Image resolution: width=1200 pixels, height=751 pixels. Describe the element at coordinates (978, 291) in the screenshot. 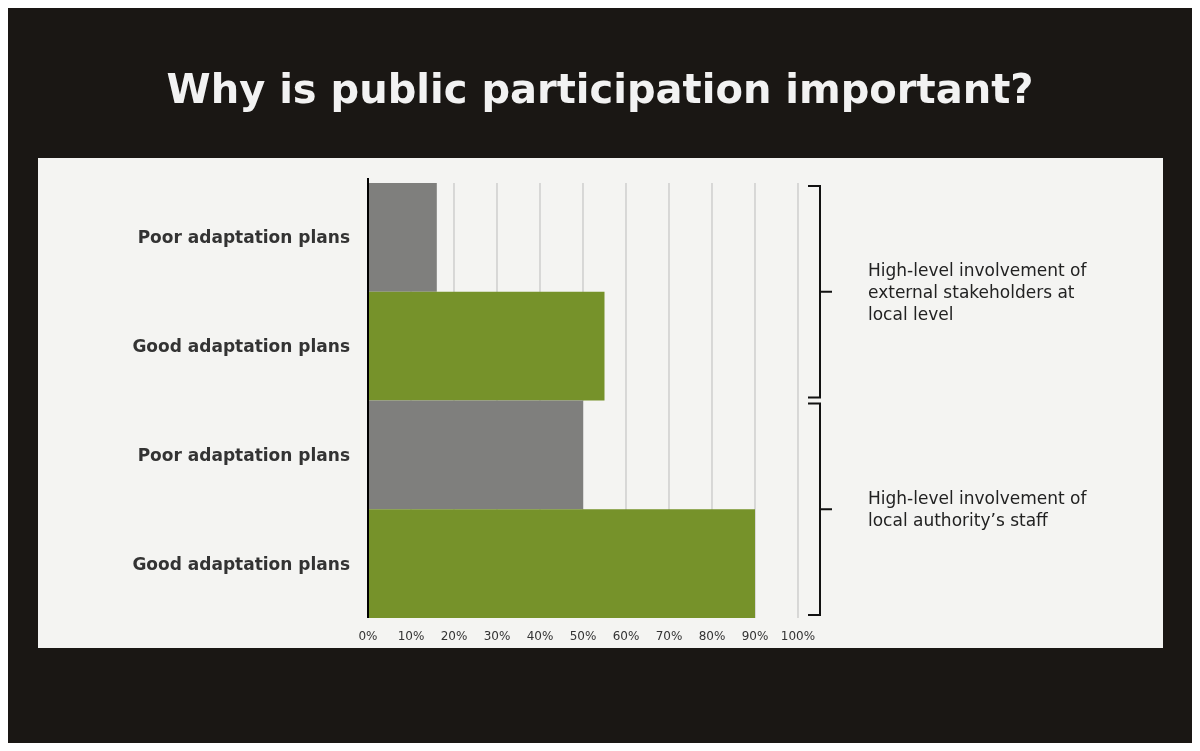

I see `text: High-level involvement of external stakeholders at local level` at that location.